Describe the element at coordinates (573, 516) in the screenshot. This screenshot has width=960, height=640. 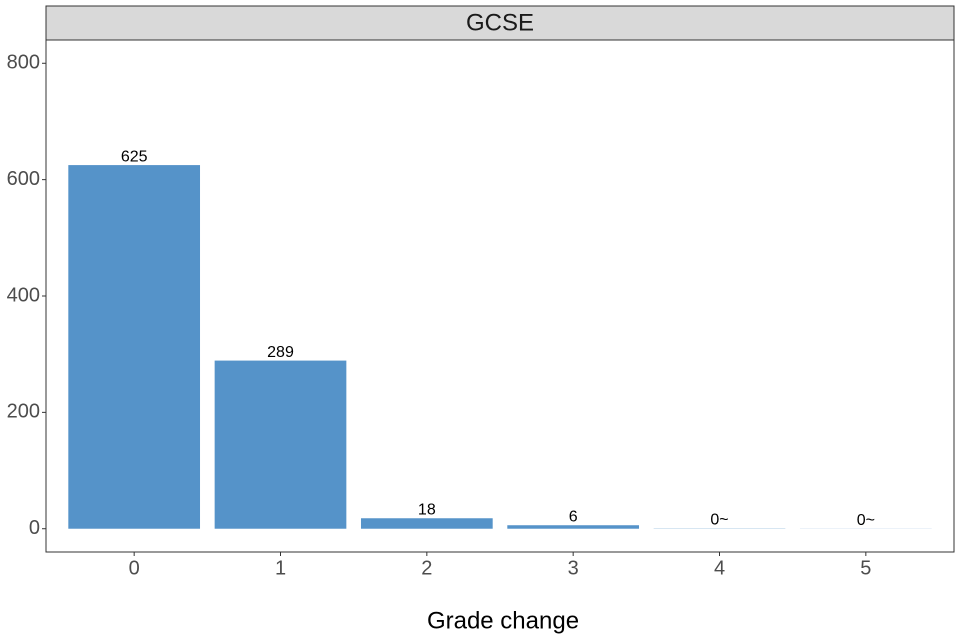
I see `value-label: 6` at that location.